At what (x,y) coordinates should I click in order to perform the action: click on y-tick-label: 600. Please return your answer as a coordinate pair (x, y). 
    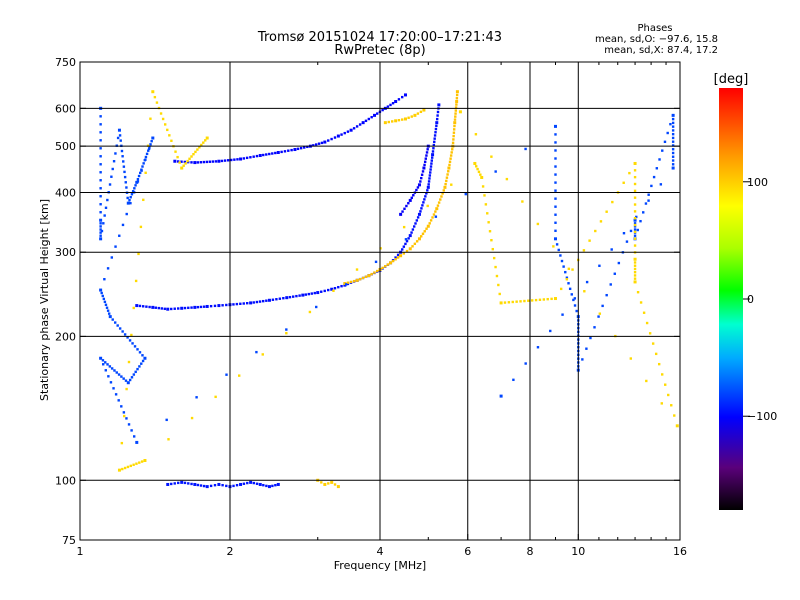
    Looking at the image, I should click on (65, 108).